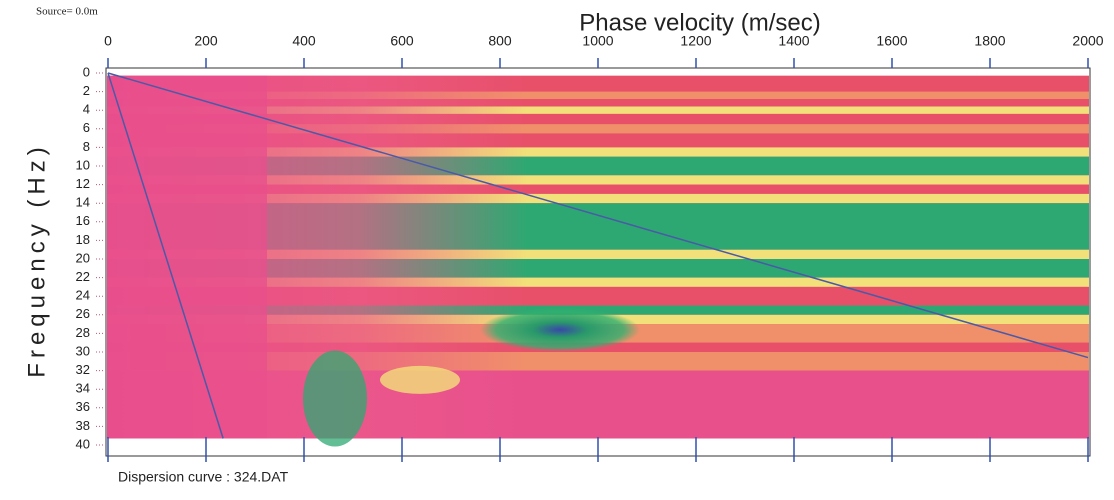 This screenshot has height=500, width=1114. Describe the element at coordinates (304, 41) in the screenshot. I see `x-tick-label: 400` at that location.